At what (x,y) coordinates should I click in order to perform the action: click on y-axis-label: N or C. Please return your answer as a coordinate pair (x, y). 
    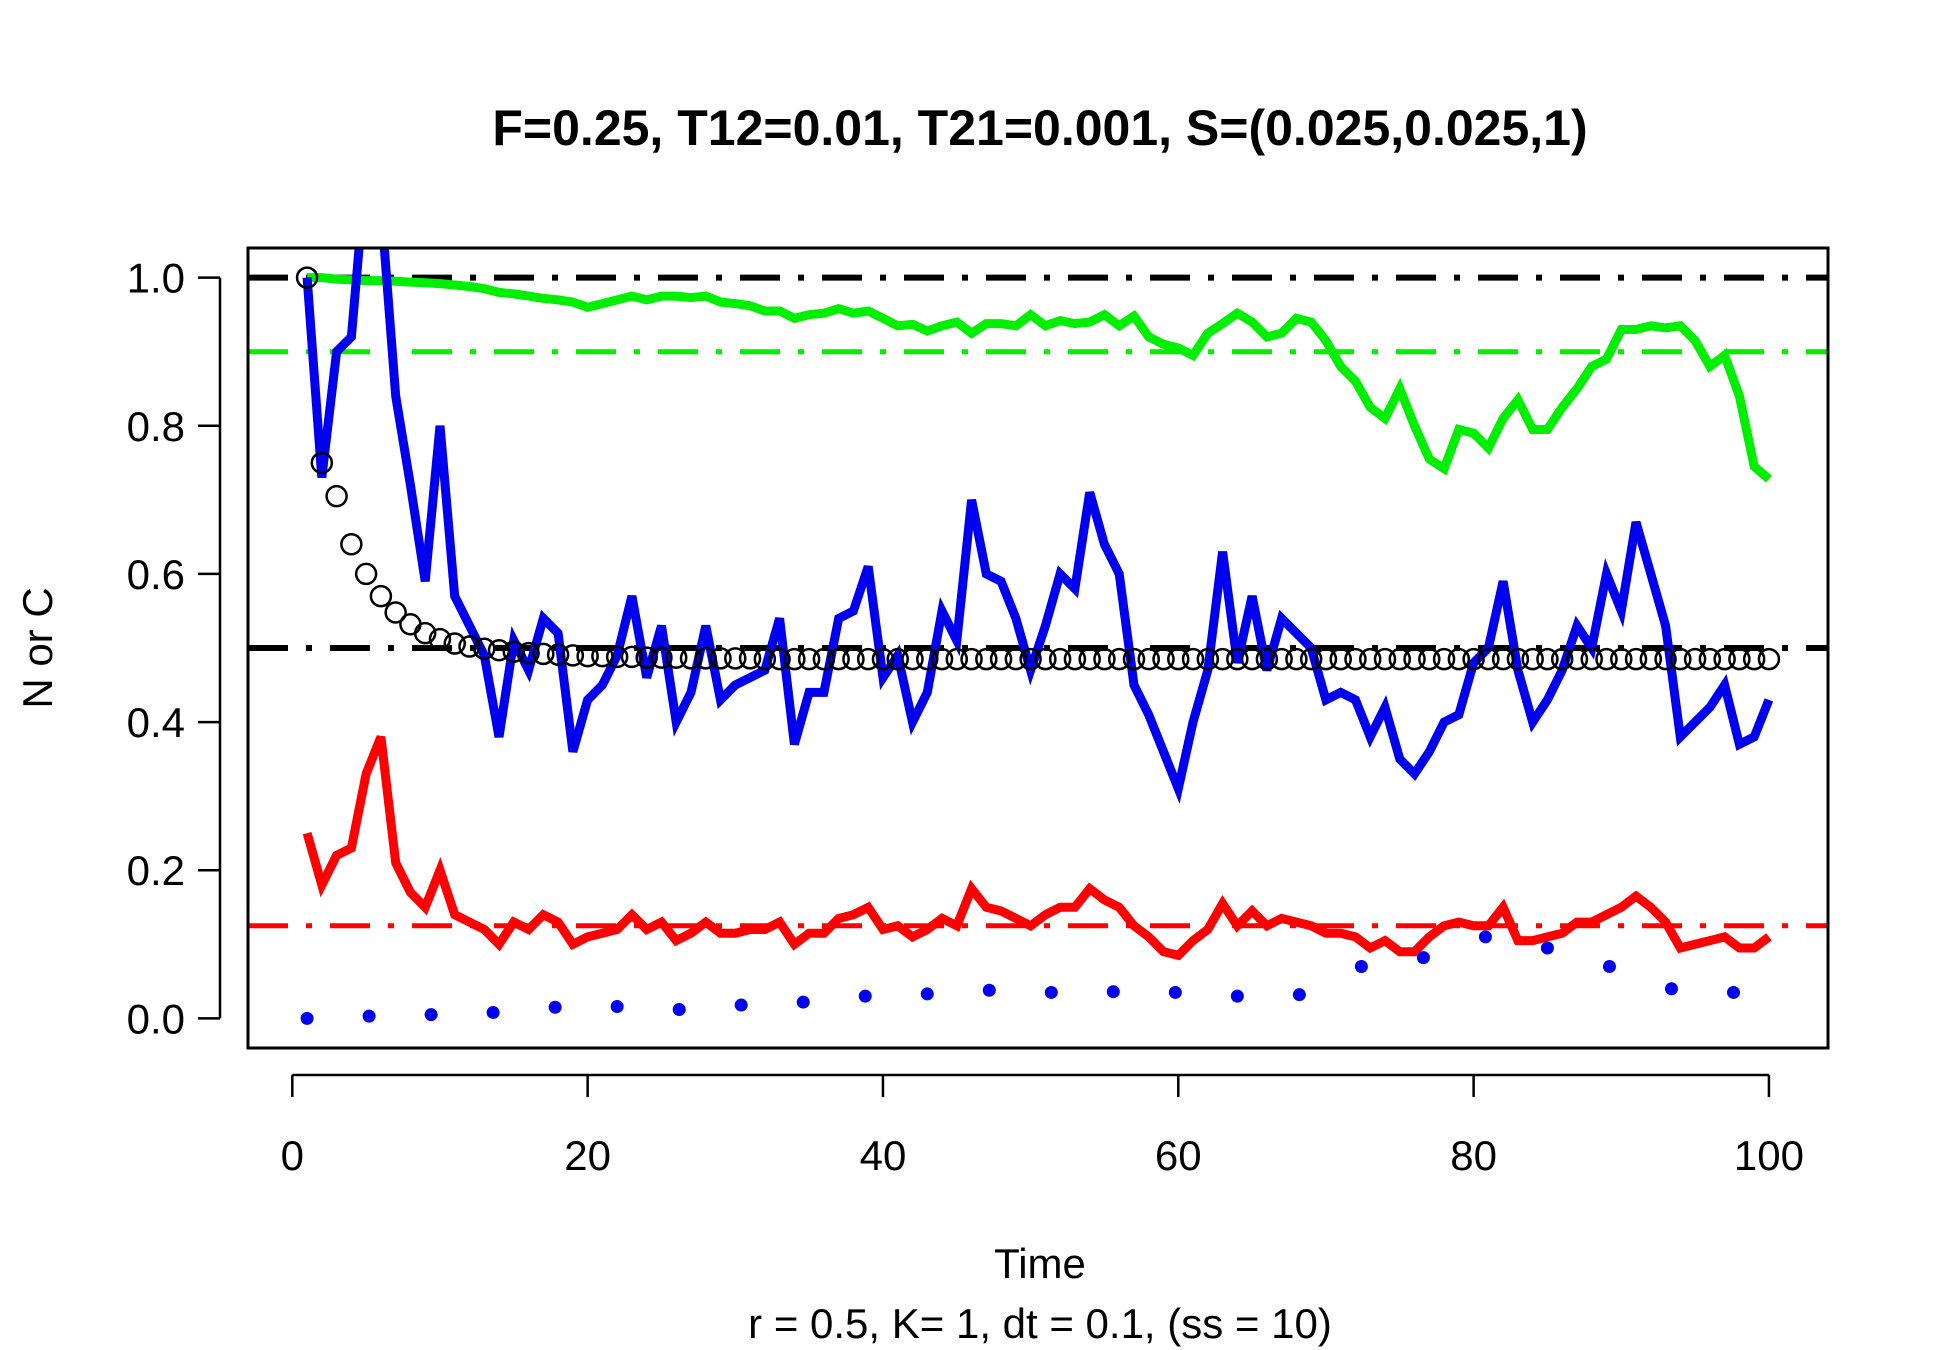
    Looking at the image, I should click on (37, 647).